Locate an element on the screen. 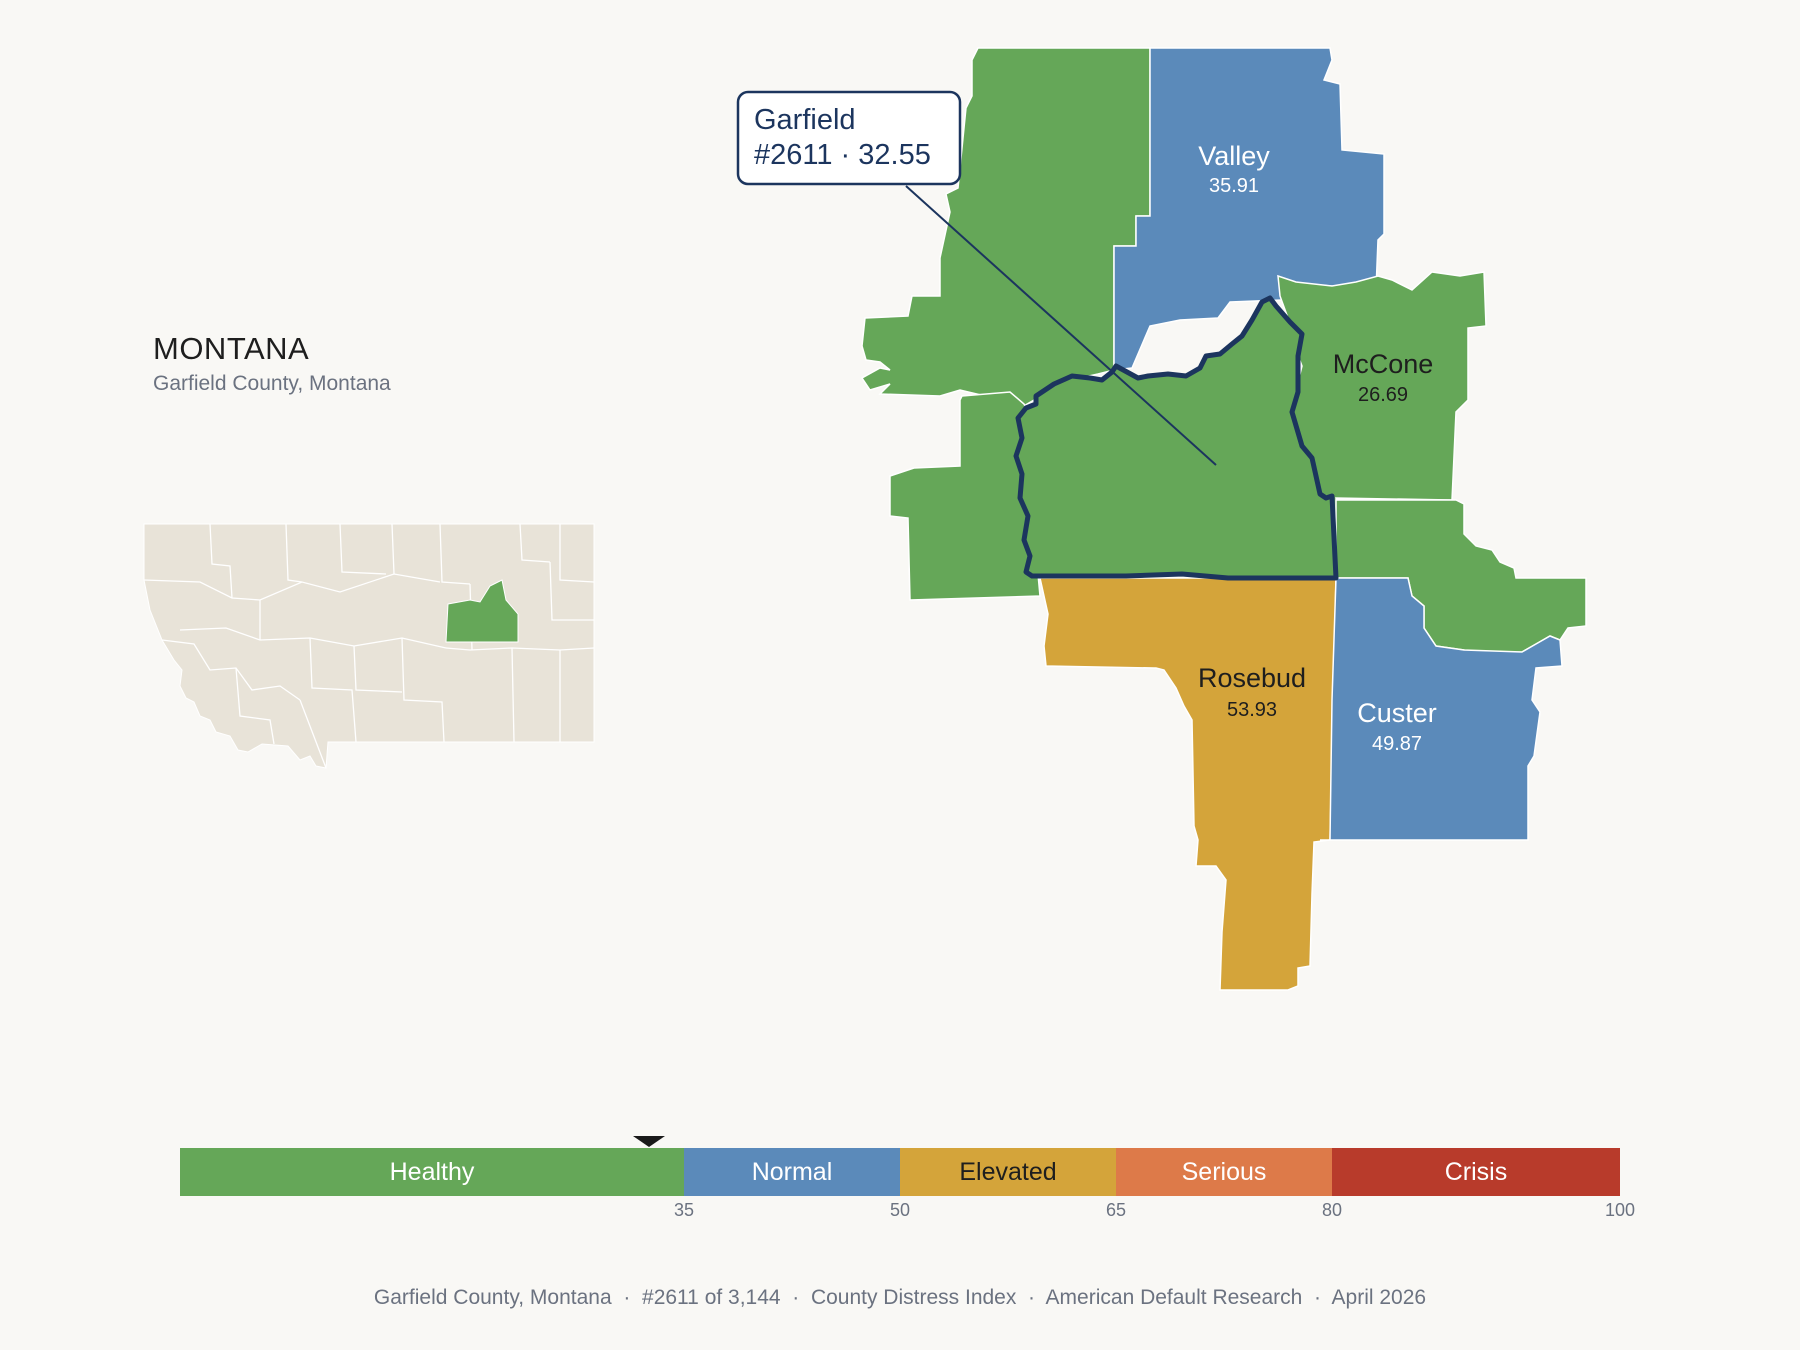 This screenshot has width=1800, height=1350. scale-tick: 35 is located at coordinates (684, 1210).